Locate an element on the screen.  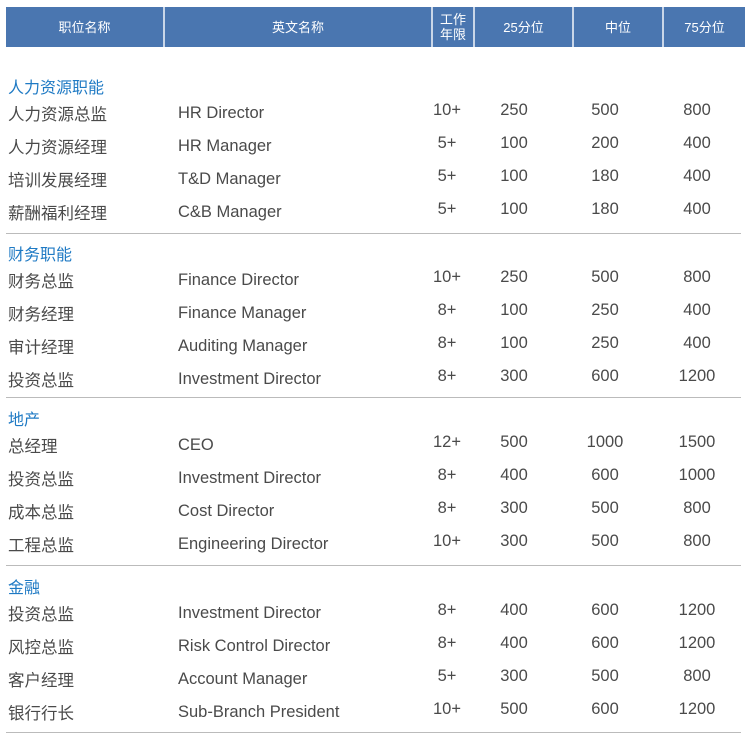
cell-zh: 培训发展经理 is located at coordinates (57, 181).